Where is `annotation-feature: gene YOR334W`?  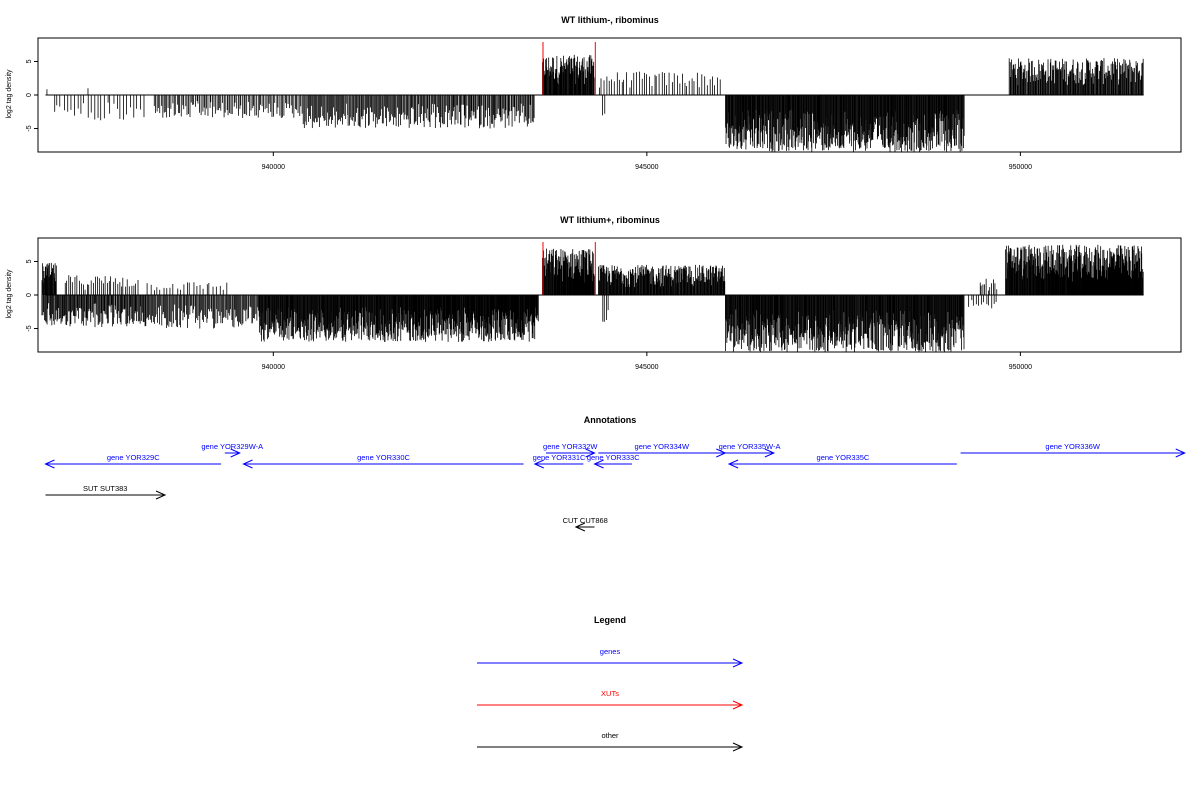
annotation-feature: gene YOR334W is located at coordinates (662, 450).